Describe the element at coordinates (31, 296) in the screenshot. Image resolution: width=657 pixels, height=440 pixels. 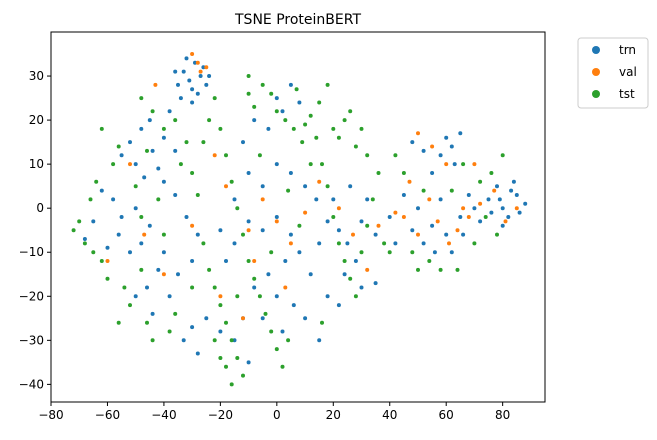
I see `y-tick-label: −20` at that location.